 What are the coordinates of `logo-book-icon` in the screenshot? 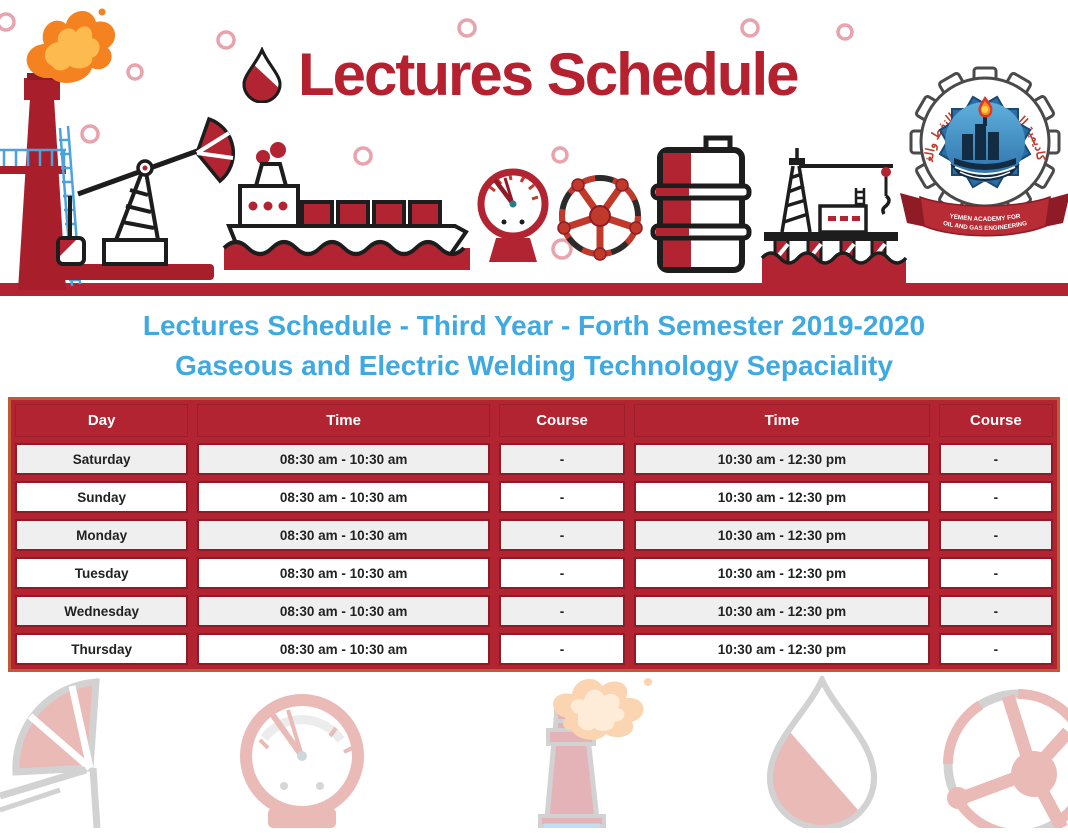 It's located at (985, 172).